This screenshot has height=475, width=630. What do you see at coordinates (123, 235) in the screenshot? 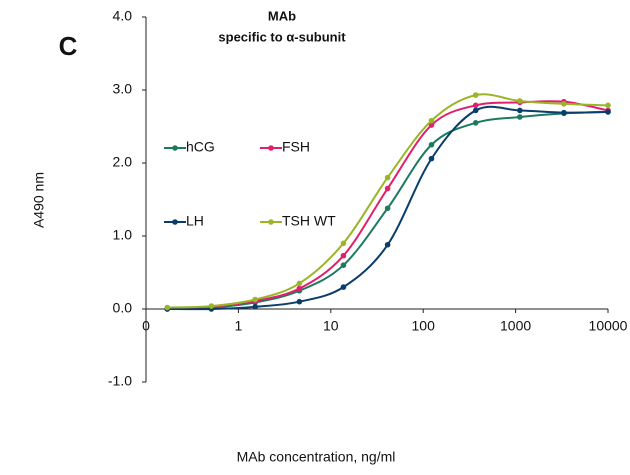
I see `y-tick-label: 1.0` at bounding box center [123, 235].